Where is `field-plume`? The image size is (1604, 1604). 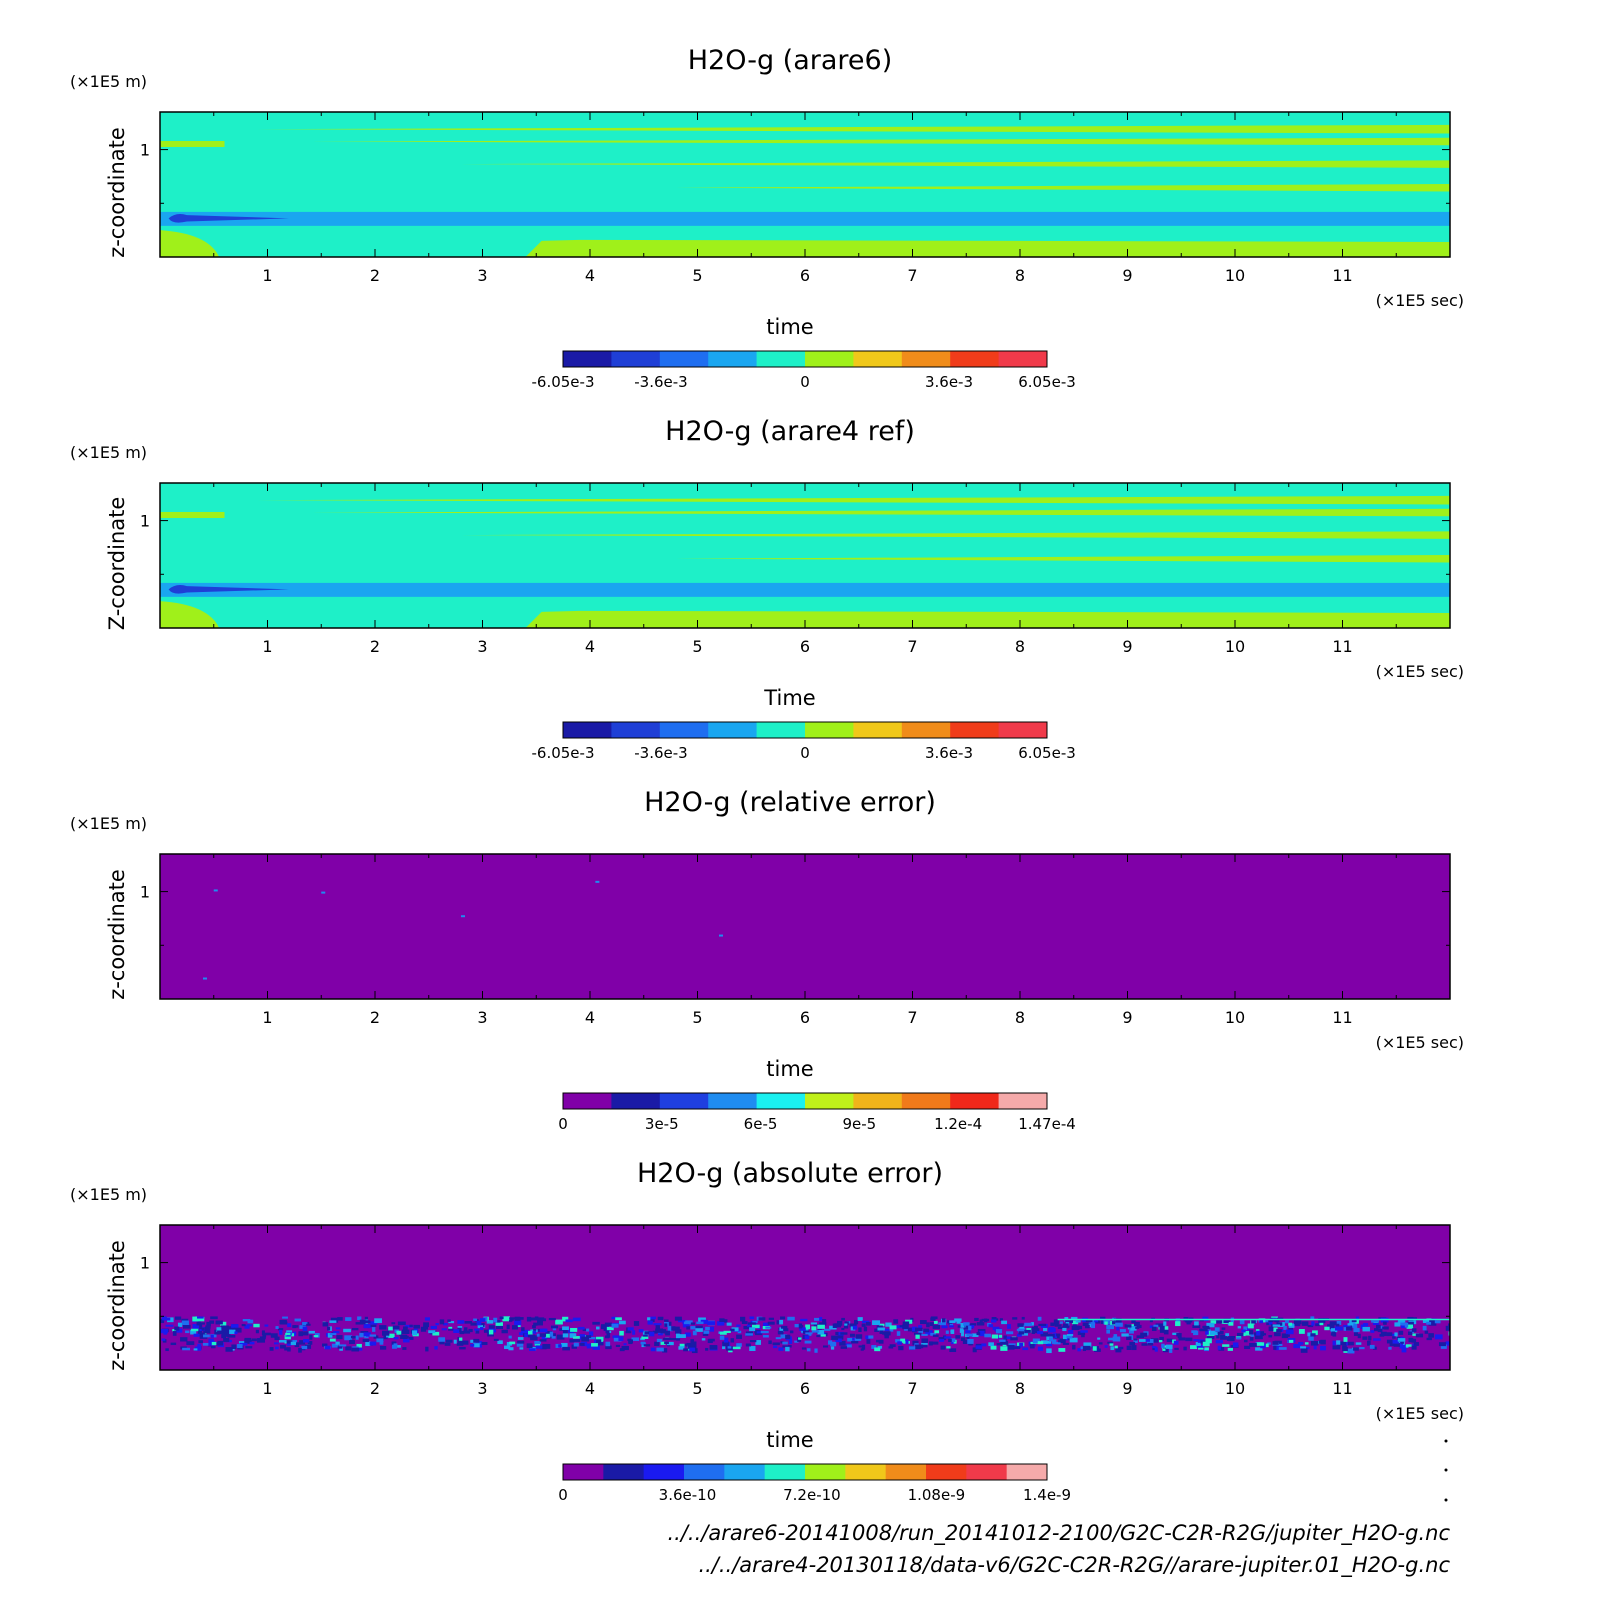 field-plume is located at coordinates (228, 218).